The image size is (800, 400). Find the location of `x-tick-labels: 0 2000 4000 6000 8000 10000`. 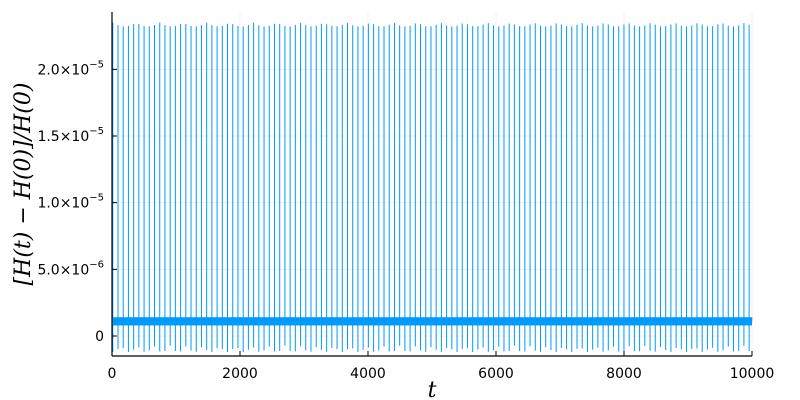

x-tick-labels: 0 2000 4000 6000 8000 10000 is located at coordinates (441, 374).